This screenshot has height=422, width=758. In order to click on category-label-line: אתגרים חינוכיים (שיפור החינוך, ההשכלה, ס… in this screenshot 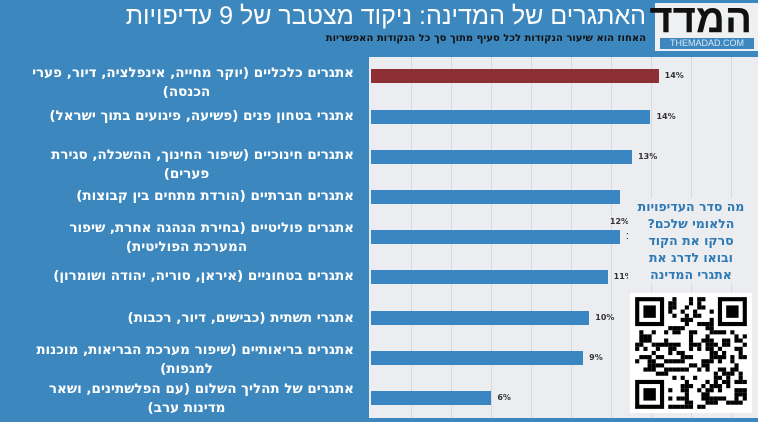, I will do `click(202, 155)`.